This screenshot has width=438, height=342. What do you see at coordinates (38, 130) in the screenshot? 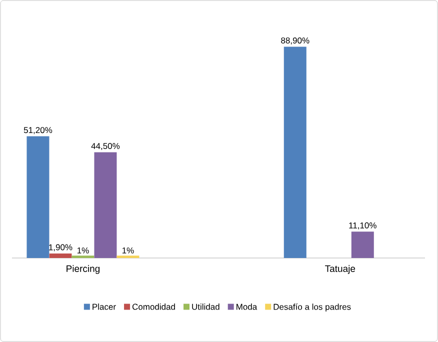
I see `data-label: 51,20%` at bounding box center [38, 130].